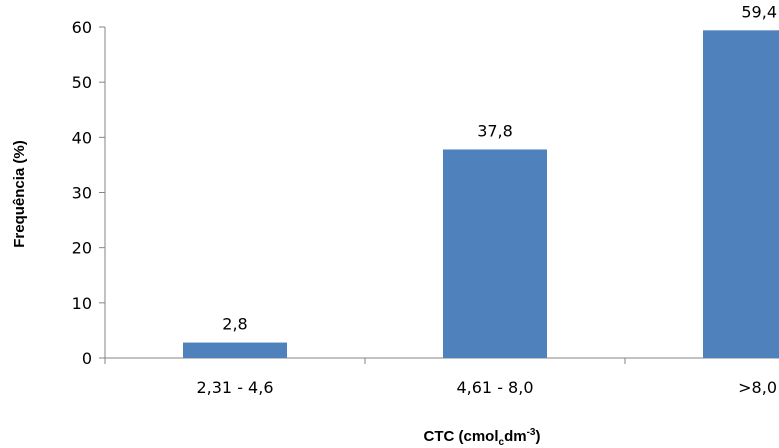 Image resolution: width=779 pixels, height=448 pixels. What do you see at coordinates (537, 436) in the screenshot?
I see `x-axis-title-suffix: )` at bounding box center [537, 436].